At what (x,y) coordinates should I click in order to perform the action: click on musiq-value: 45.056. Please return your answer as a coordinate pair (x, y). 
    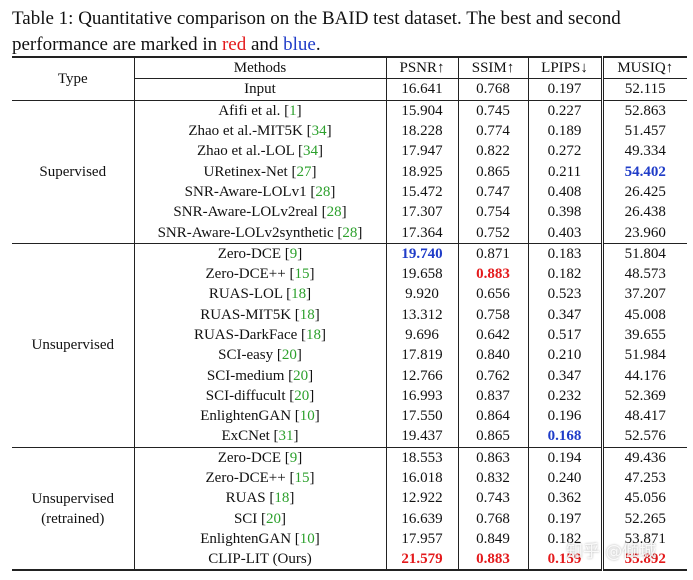
    Looking at the image, I should click on (645, 498).